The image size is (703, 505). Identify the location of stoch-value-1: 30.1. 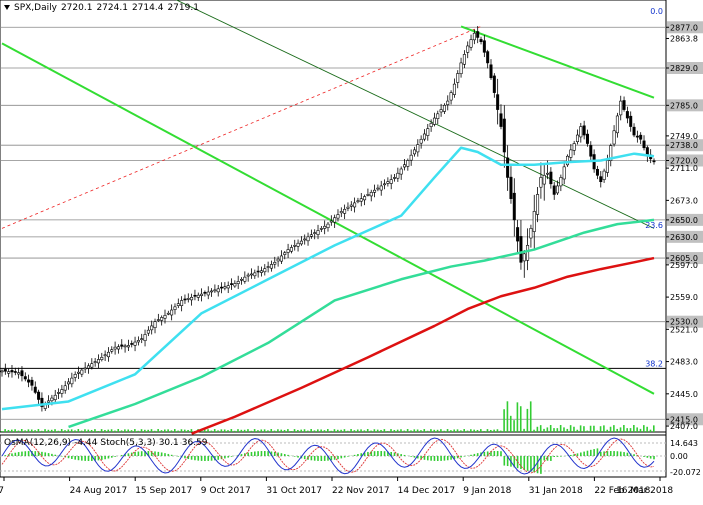
(168, 443).